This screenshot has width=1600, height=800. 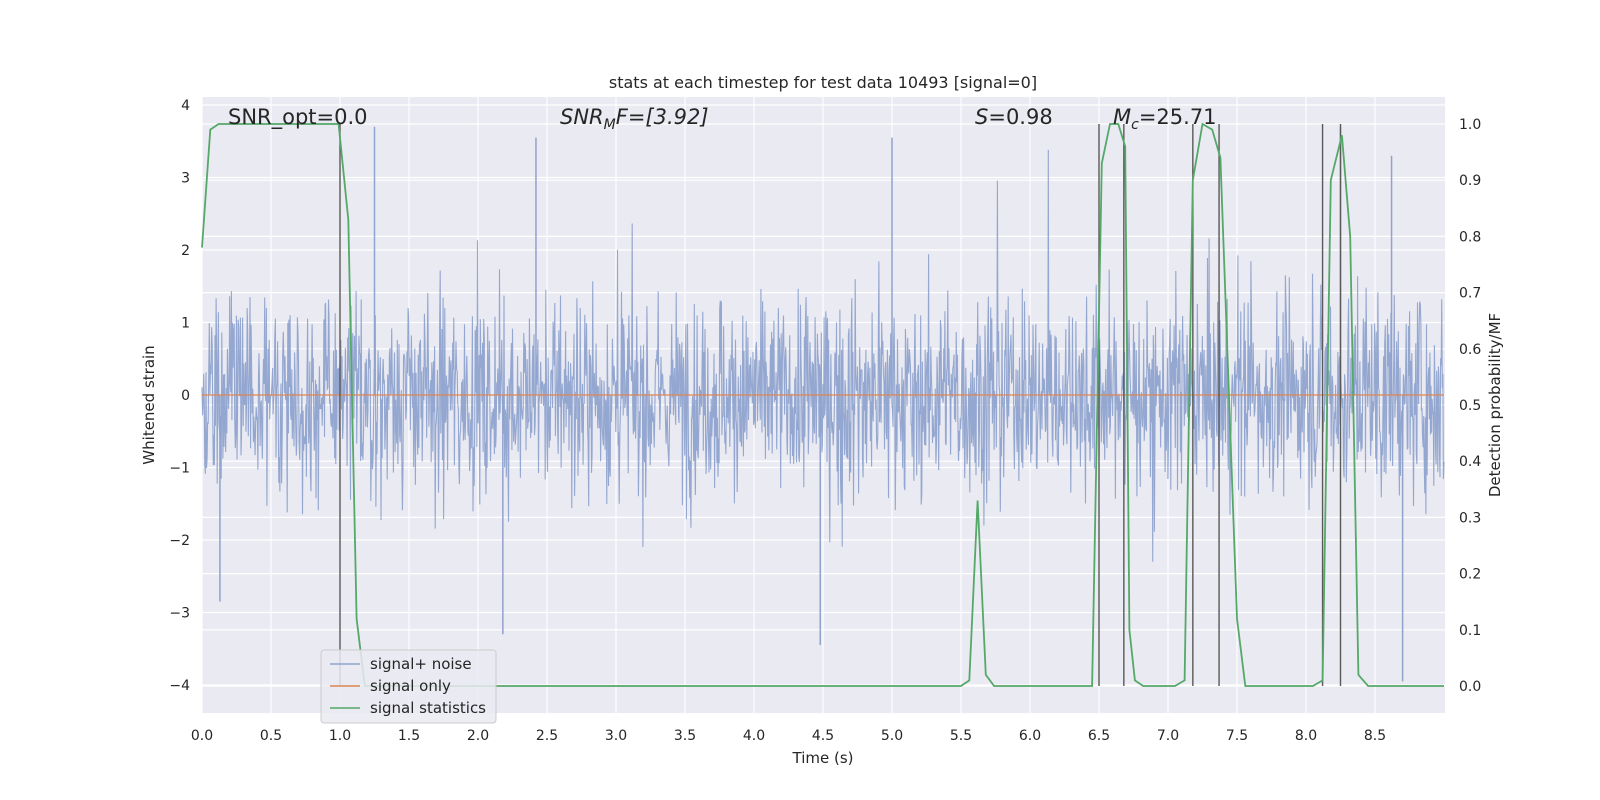 I want to click on annotation-snr-opt: SNR_opt=0.0, so click(x=298, y=117).